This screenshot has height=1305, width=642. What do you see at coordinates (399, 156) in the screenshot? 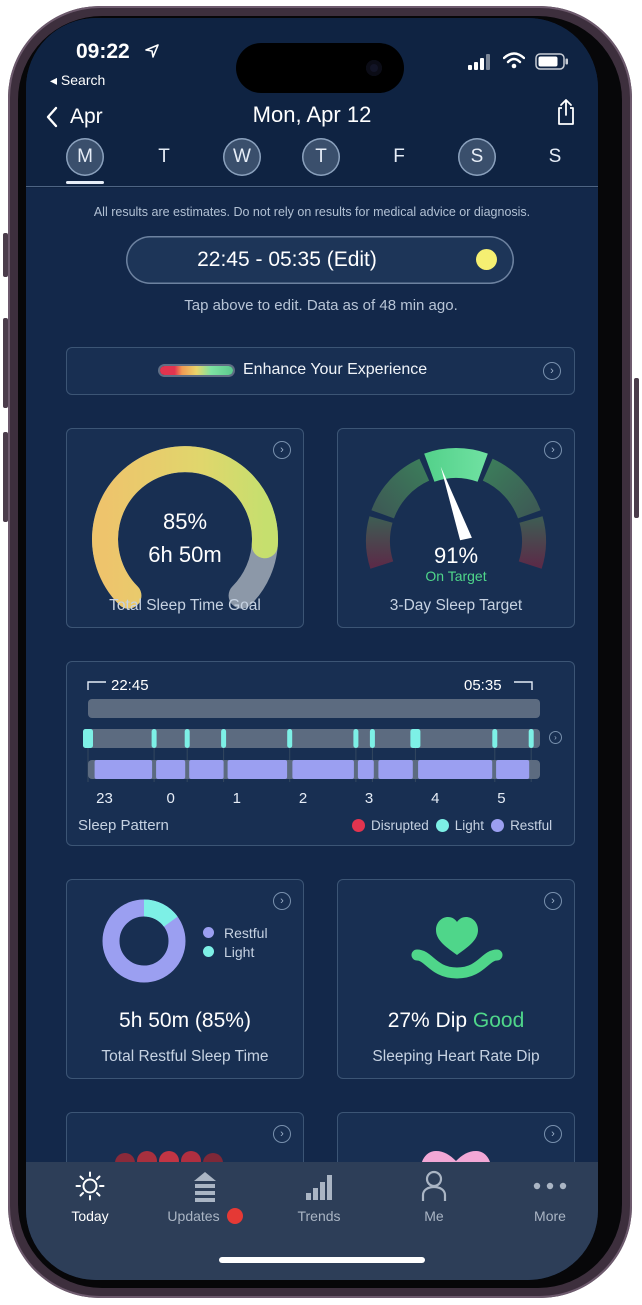
I see `day-4: F` at bounding box center [399, 156].